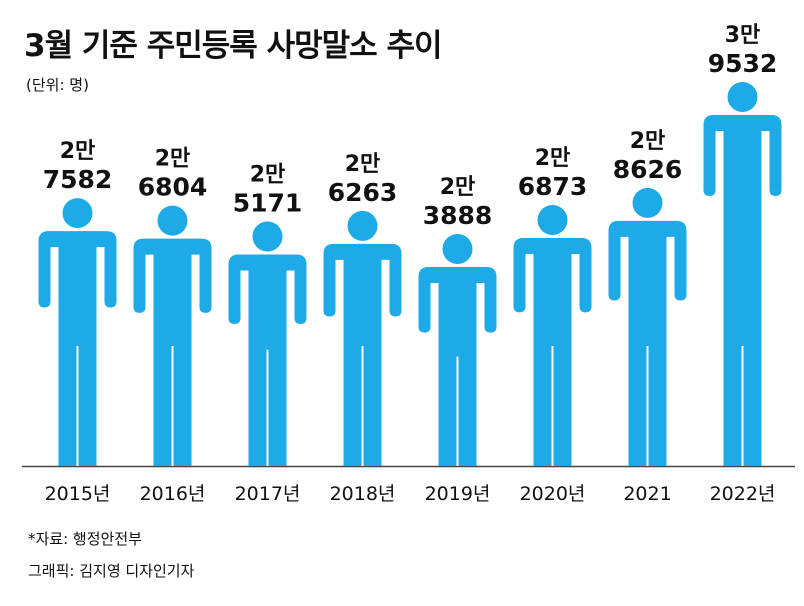  Describe the element at coordinates (553, 186) in the screenshot. I see `data-label-value: 6873` at that location.